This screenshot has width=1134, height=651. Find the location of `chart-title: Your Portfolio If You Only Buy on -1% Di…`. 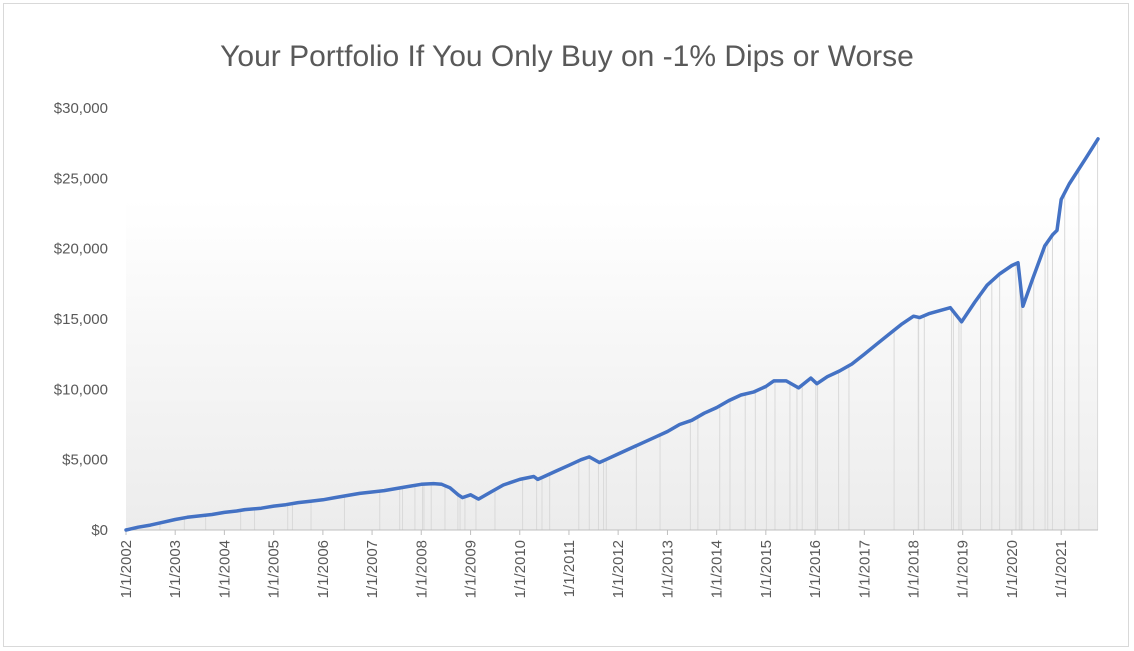

chart-title: Your Portfolio If You Only Buy on -1% Di… is located at coordinates (567, 56).